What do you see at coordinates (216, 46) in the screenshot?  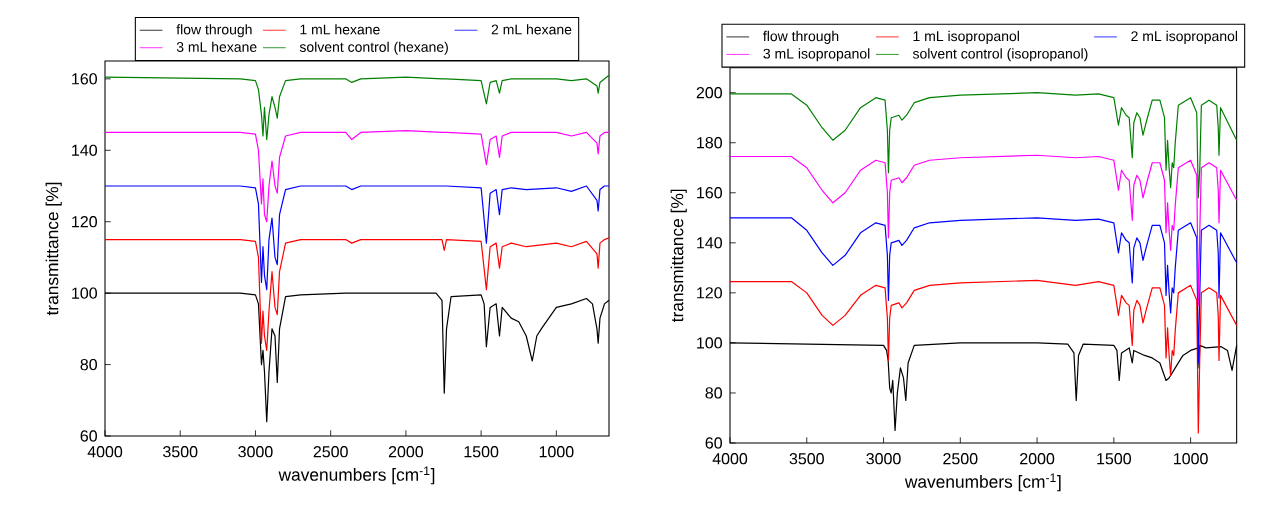 I see `legend-label: 3 mL hexane` at bounding box center [216, 46].